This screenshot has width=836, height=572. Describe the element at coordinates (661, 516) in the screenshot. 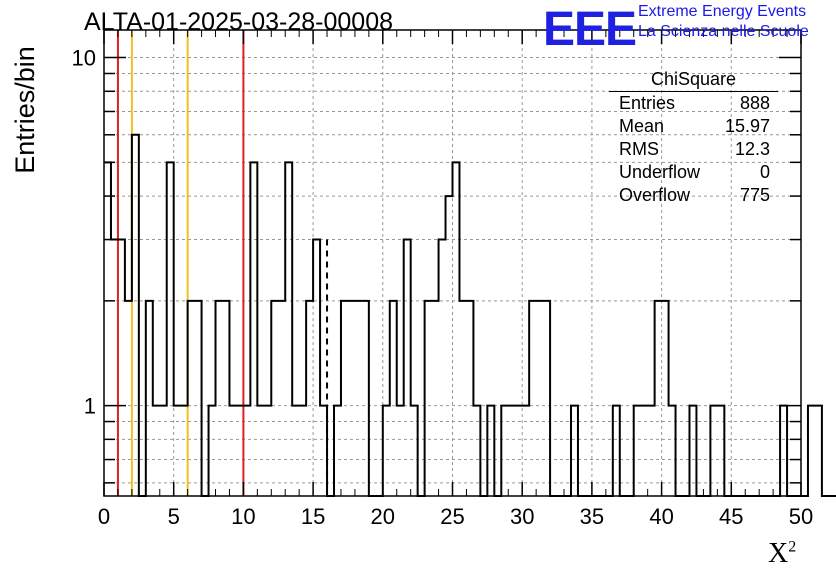

I see `x-tick-label: 40` at that location.